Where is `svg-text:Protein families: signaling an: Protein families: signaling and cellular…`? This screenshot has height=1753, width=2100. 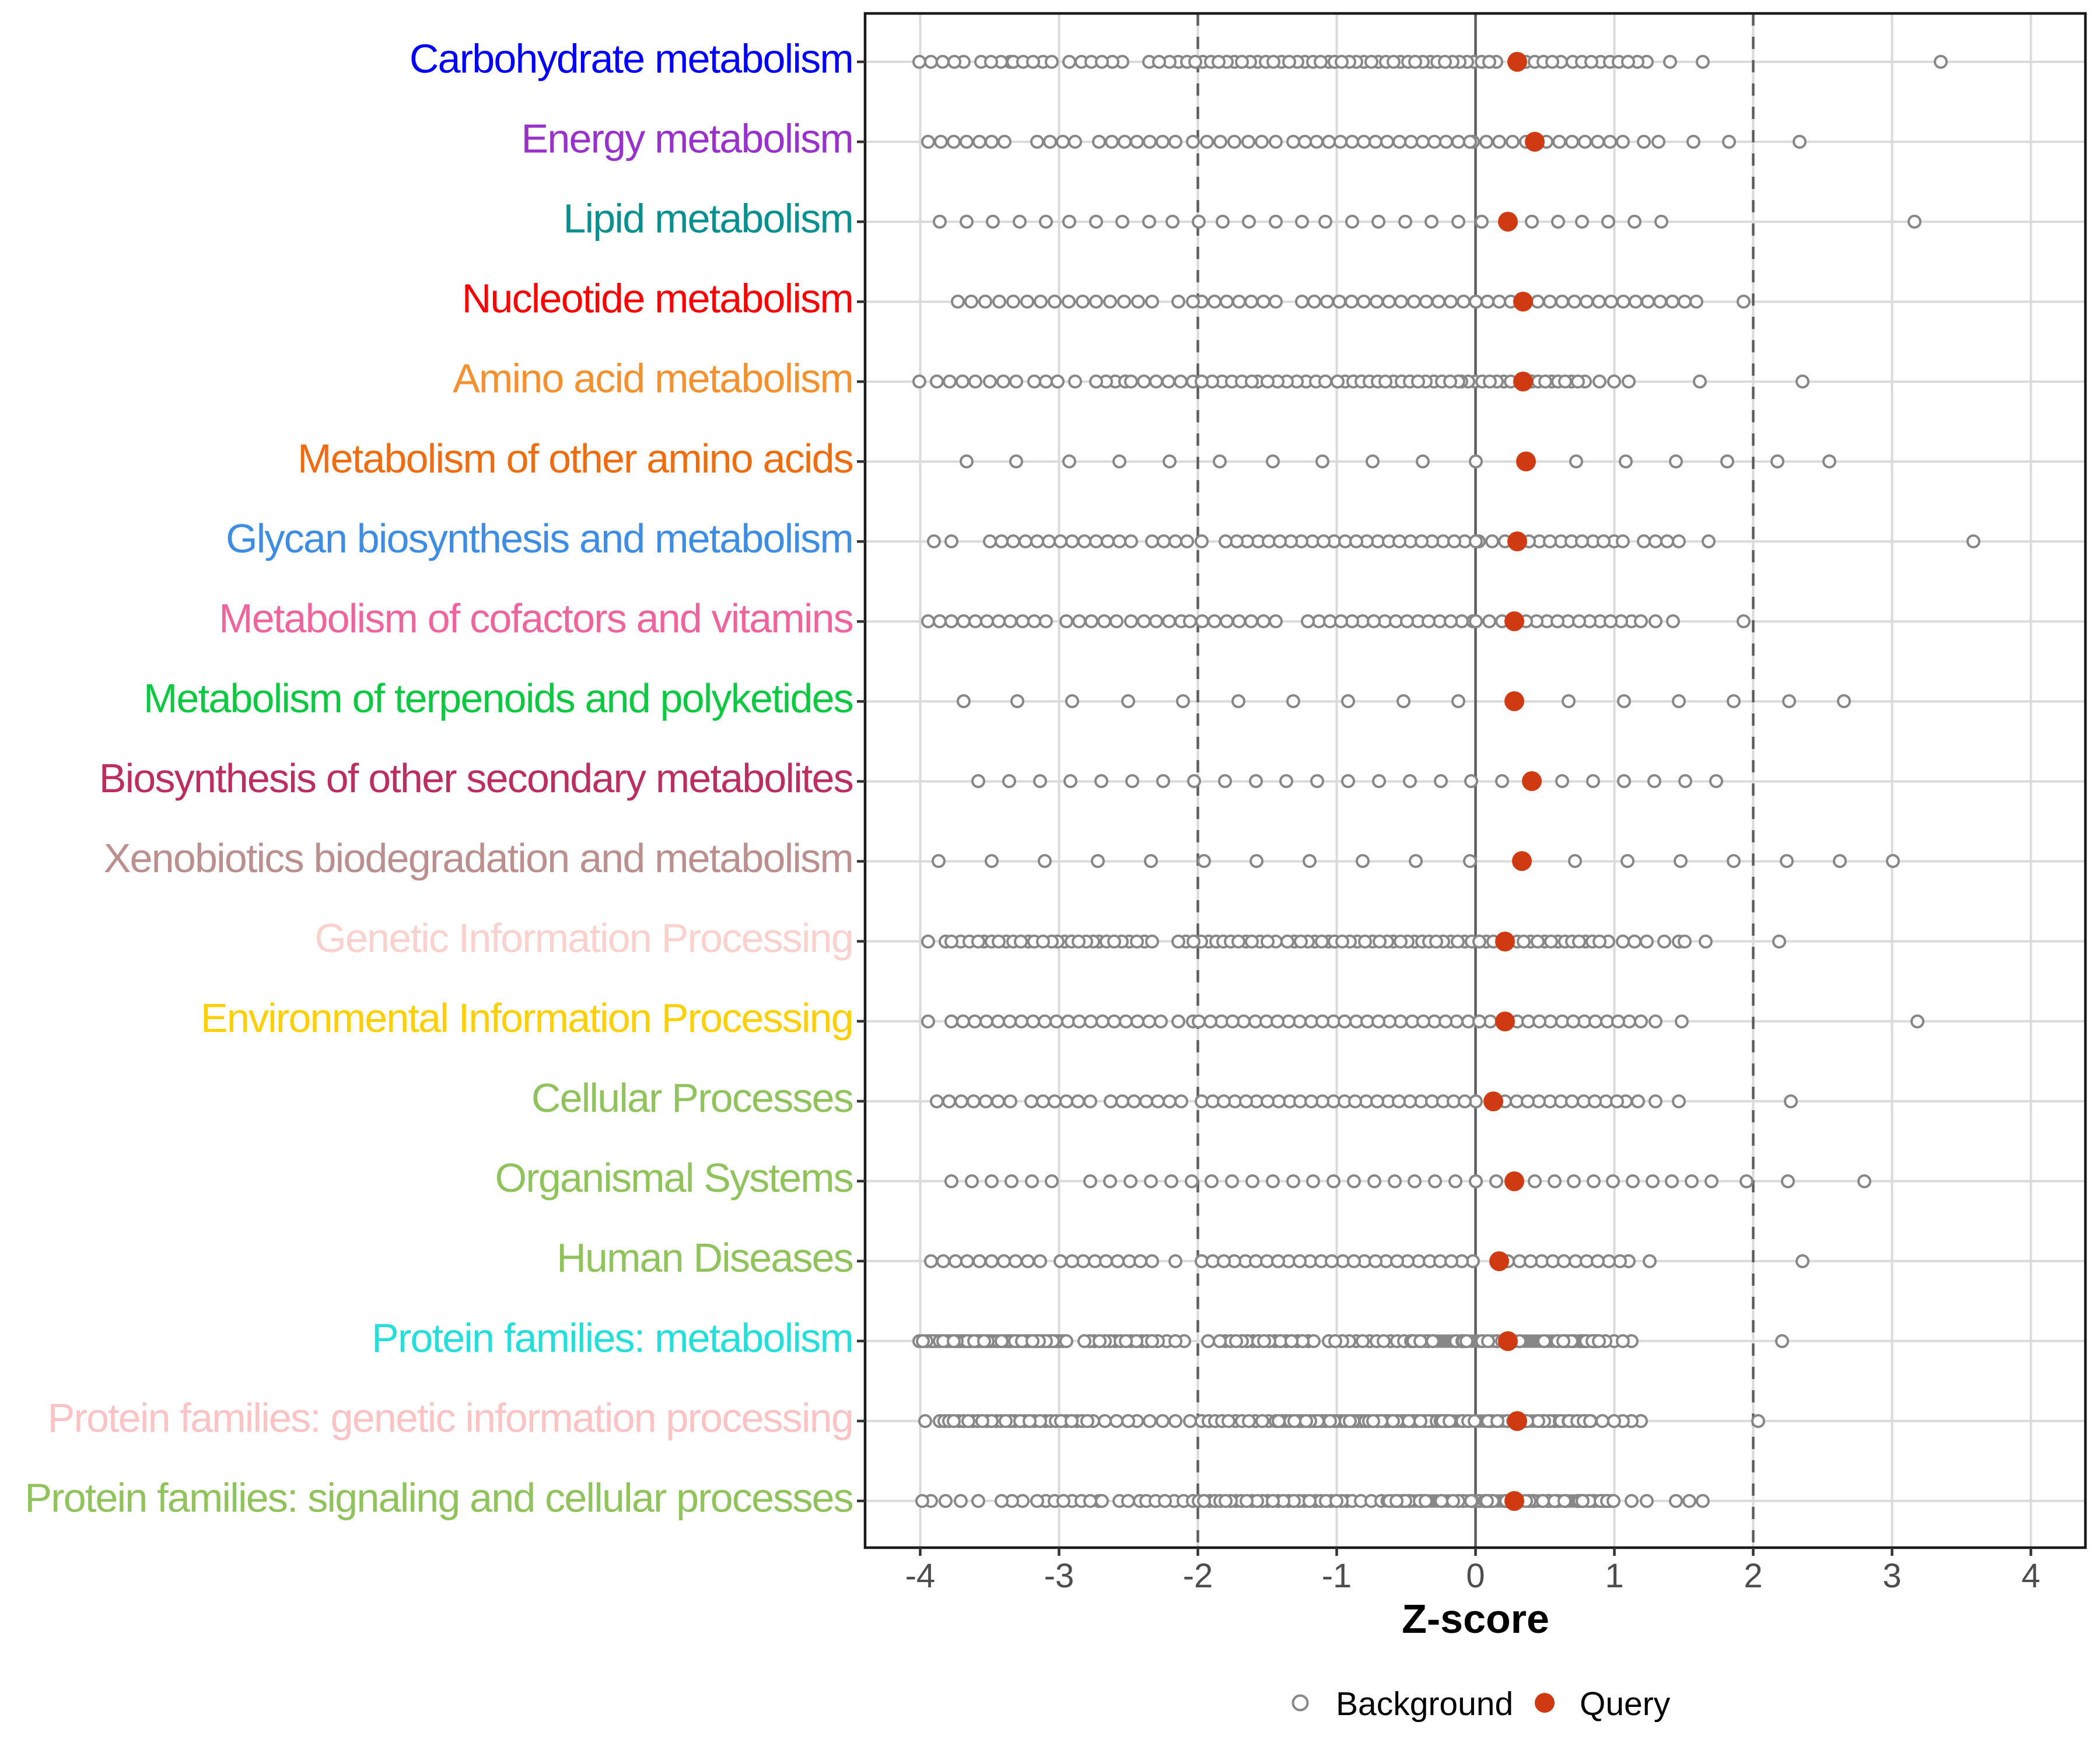
svg-text:Protein families: signaling an: Protein families: signaling and cellular… is located at coordinates (438, 1497).